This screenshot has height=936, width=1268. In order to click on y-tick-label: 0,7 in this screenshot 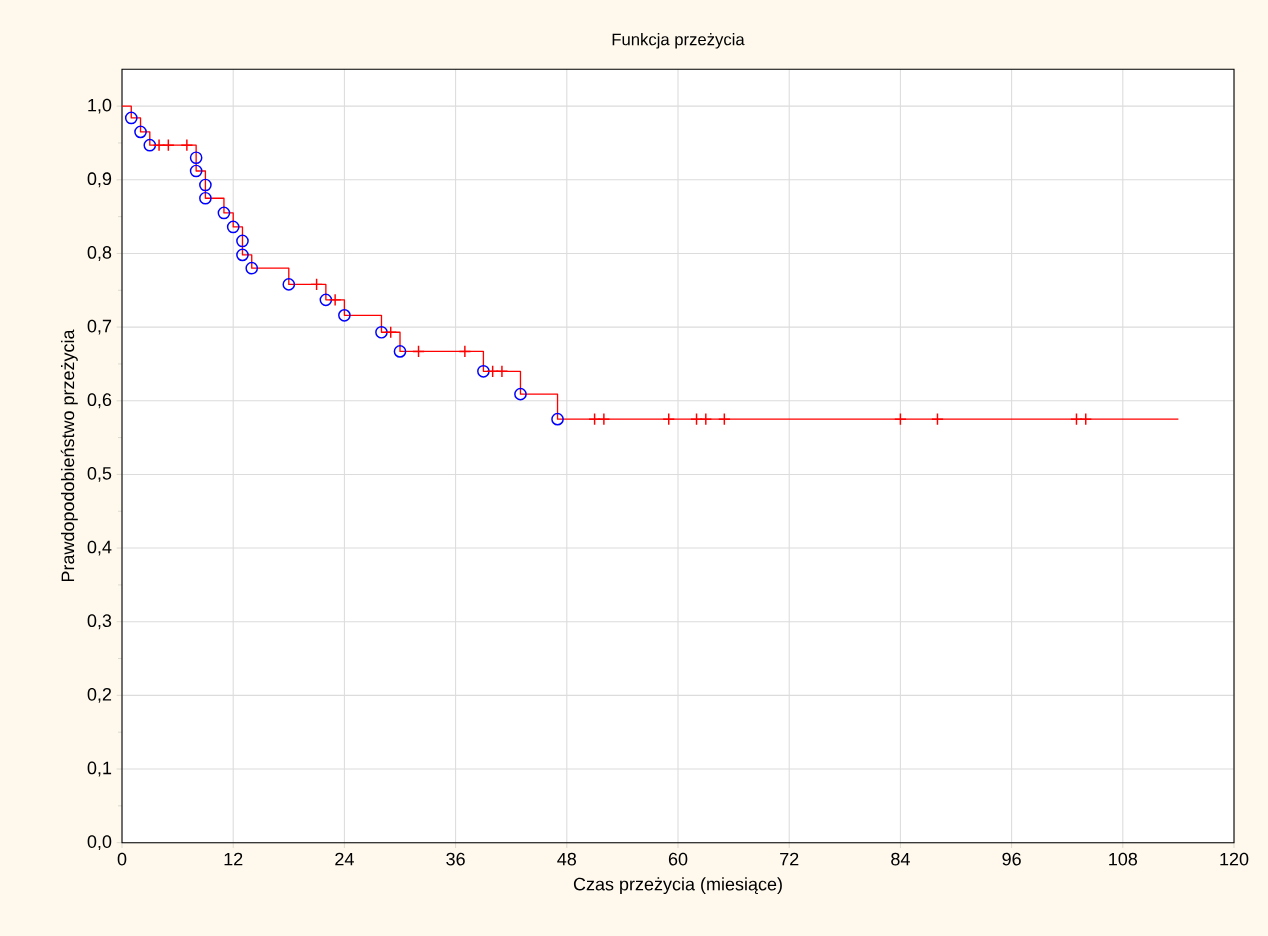, I will do `click(99, 327)`.